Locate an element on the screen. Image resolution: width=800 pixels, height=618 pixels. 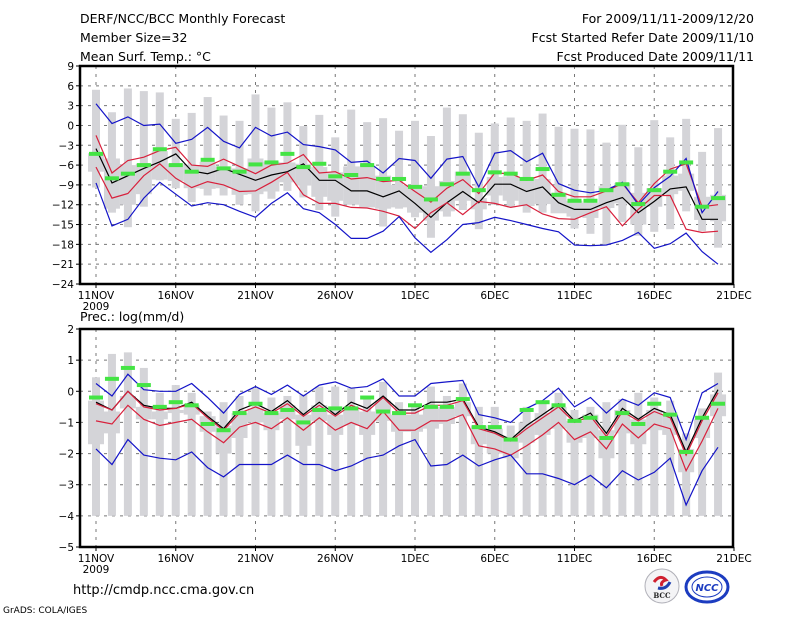
grads-credit: GrADS: COLA/IGES is located at coordinates (45, 611).